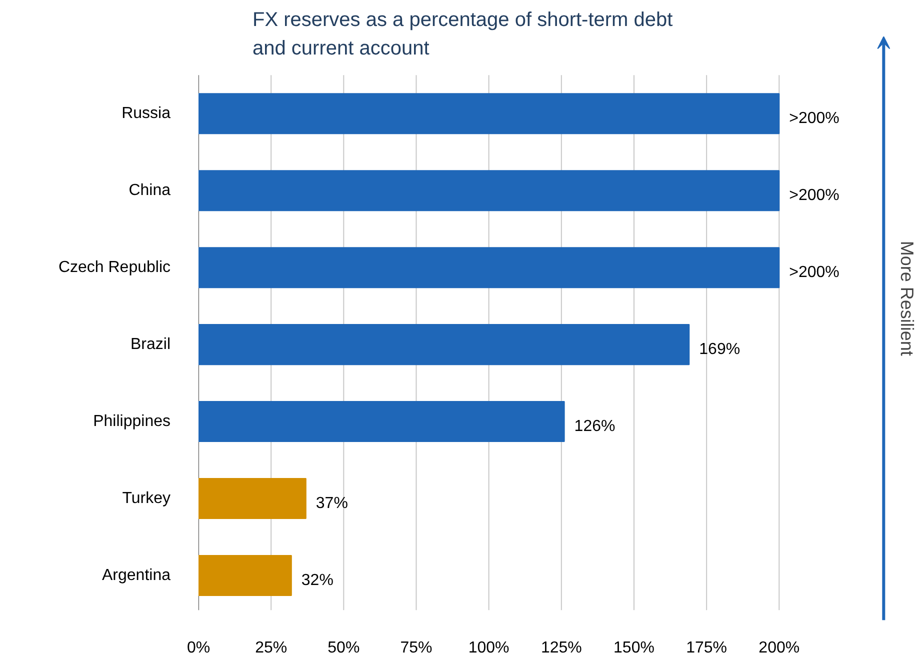 Image resolution: width=918 pixels, height=660 pixels. I want to click on data-label: 37%, so click(332, 503).